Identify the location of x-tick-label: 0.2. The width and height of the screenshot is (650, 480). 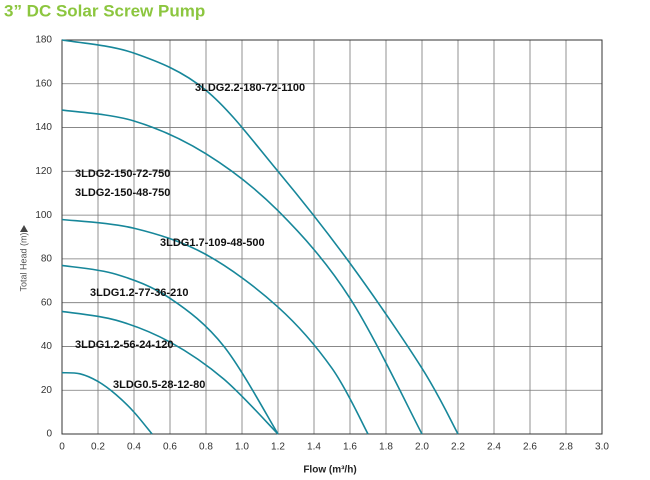
(98, 447).